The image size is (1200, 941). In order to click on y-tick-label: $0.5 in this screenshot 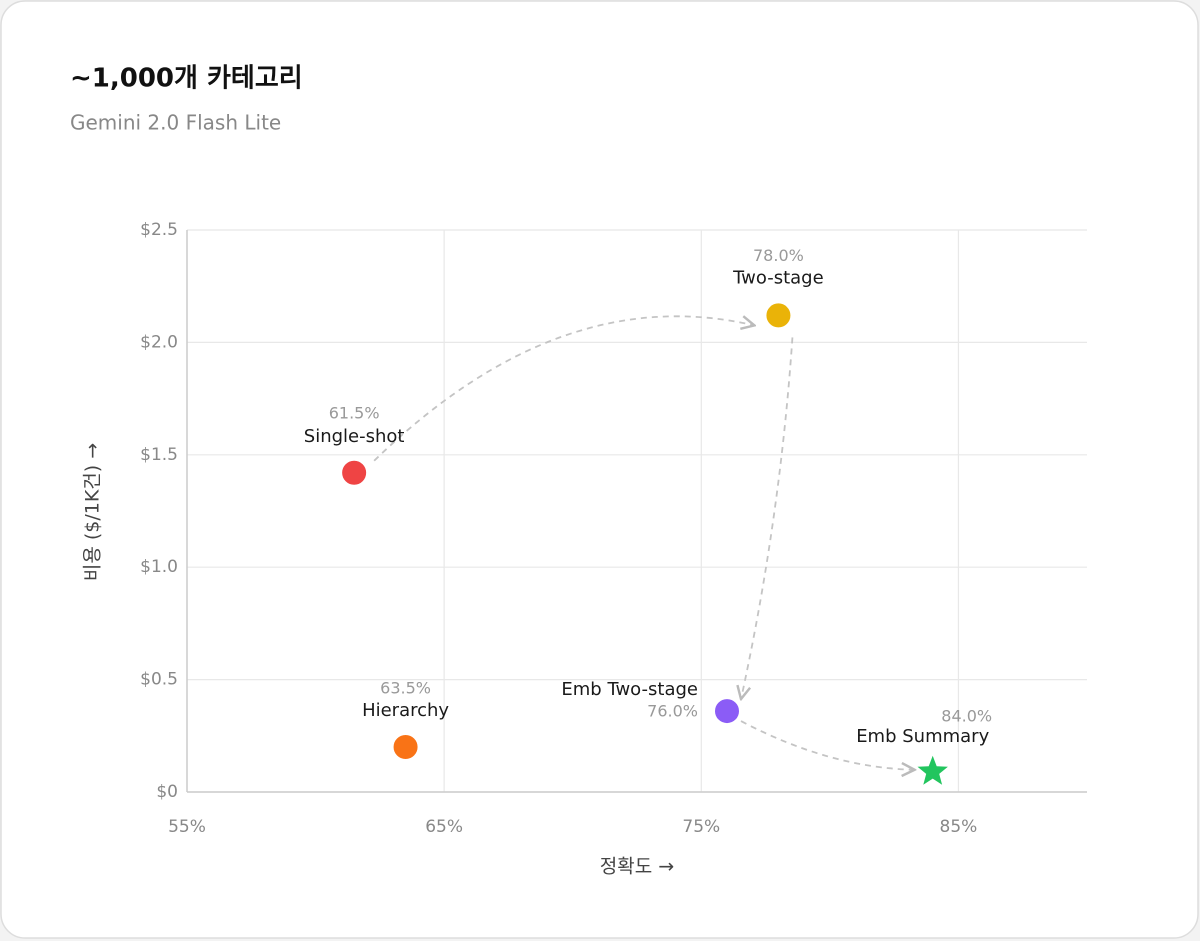, I will do `click(159, 680)`.